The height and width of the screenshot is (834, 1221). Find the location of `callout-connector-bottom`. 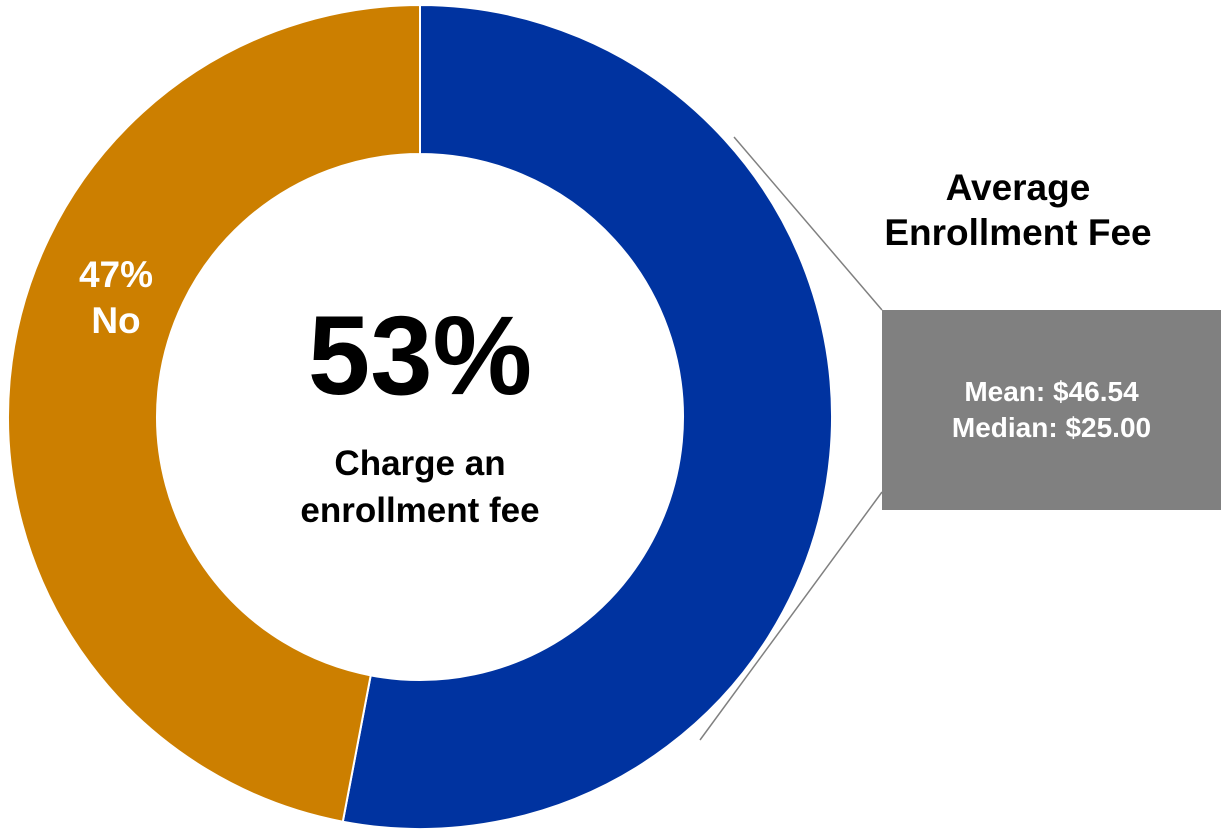

callout-connector-bottom is located at coordinates (791, 616).